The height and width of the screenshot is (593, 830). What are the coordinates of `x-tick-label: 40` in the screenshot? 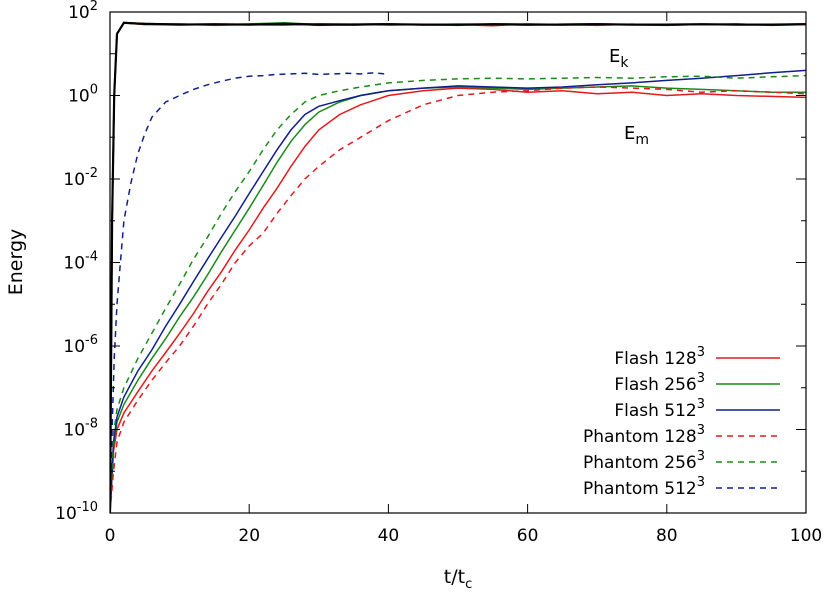 It's located at (389, 536).